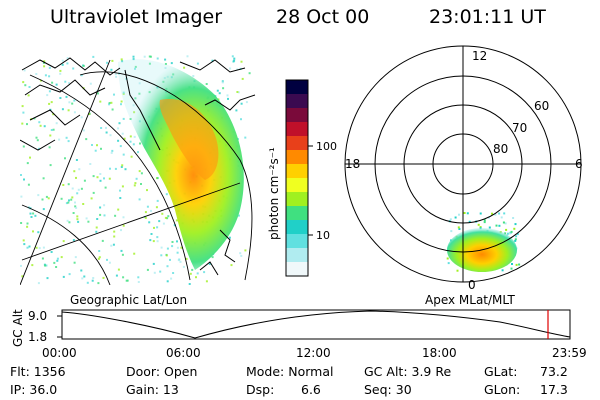  I want to click on glat-value: 73.2, so click(554, 371).